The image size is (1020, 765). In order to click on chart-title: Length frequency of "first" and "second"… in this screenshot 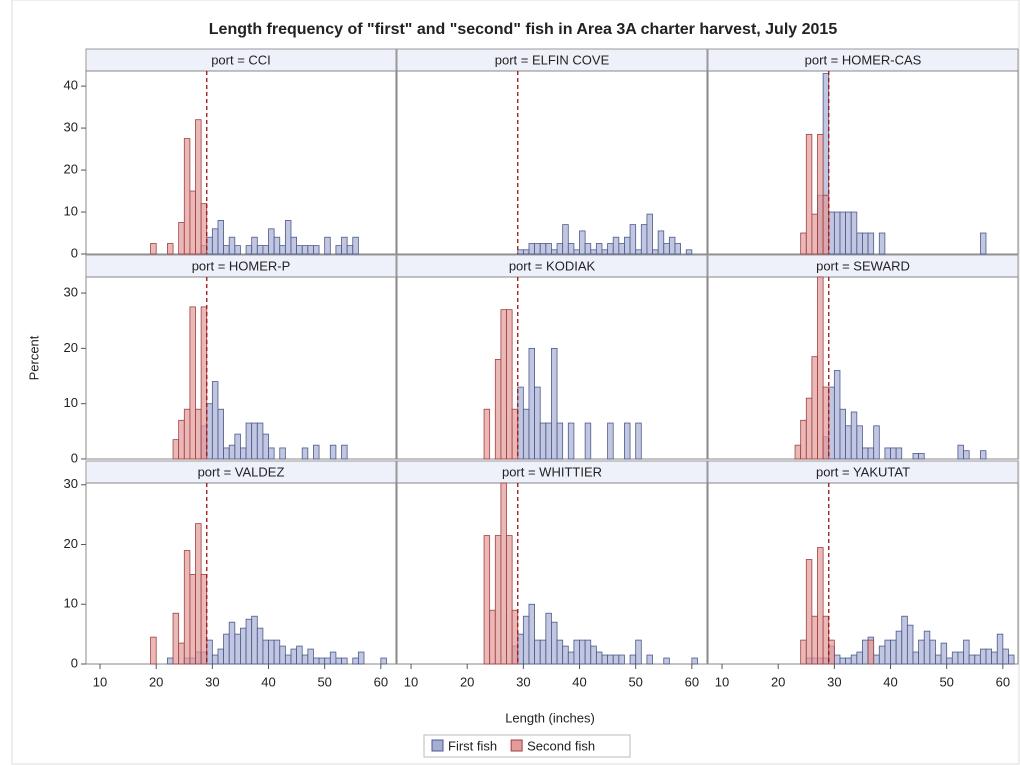, I will do `click(523, 29)`.